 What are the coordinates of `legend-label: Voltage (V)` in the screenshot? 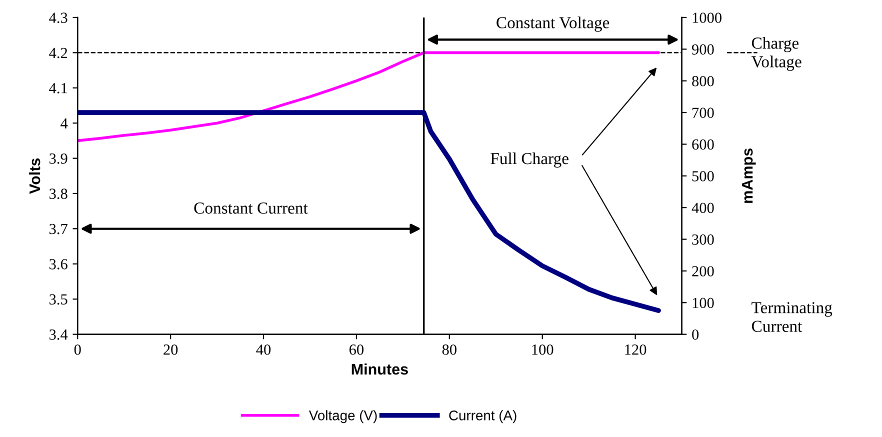 It's located at (342, 417).